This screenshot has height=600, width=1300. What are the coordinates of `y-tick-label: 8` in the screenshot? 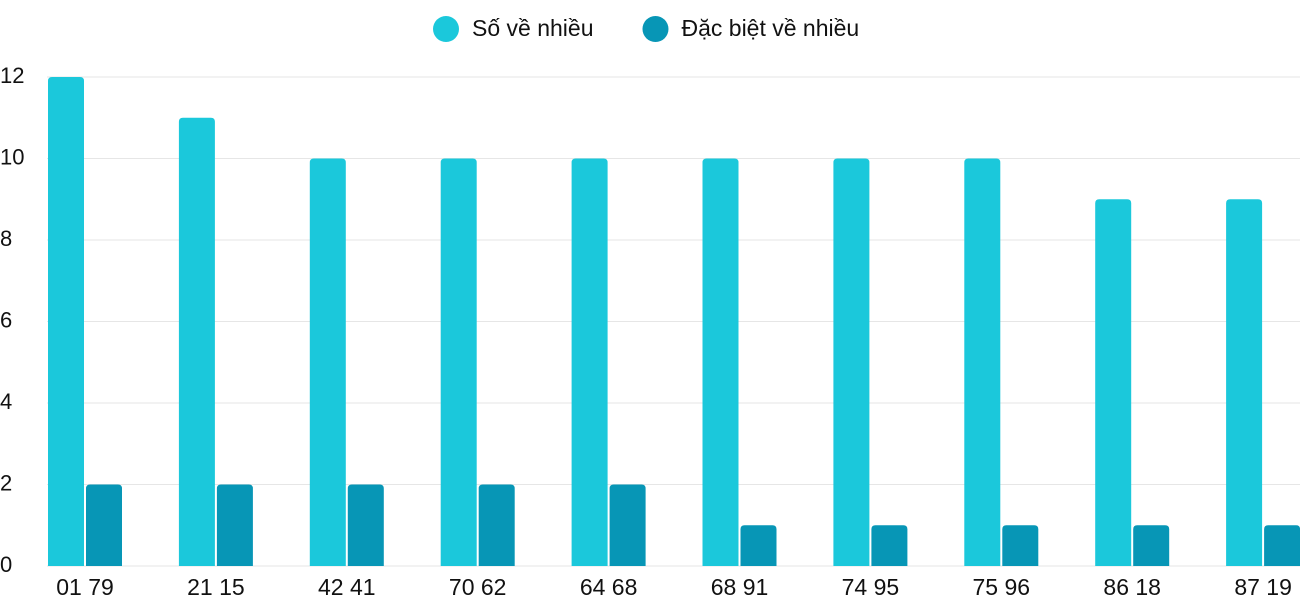 It's located at (6, 238).